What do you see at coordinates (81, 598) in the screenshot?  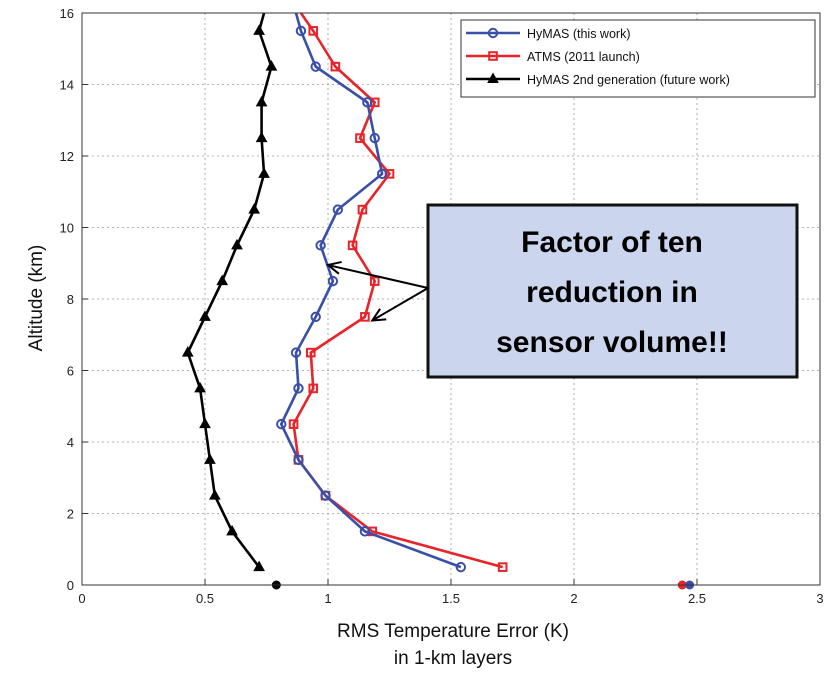 I see `x-tick-label: 0` at bounding box center [81, 598].